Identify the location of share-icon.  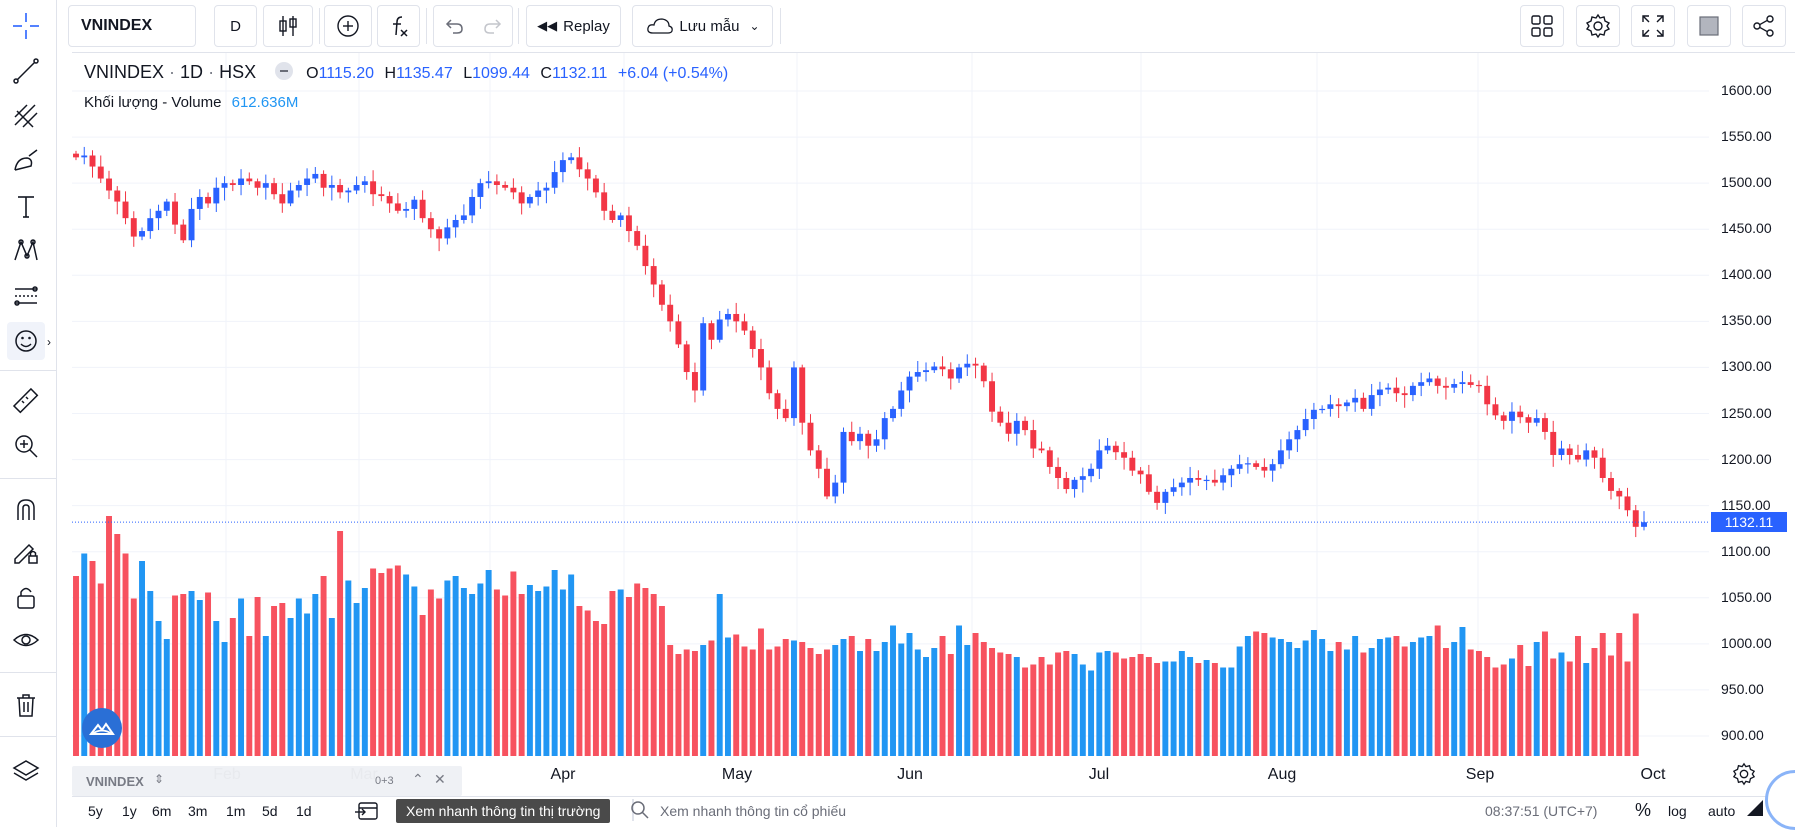
(1763, 26).